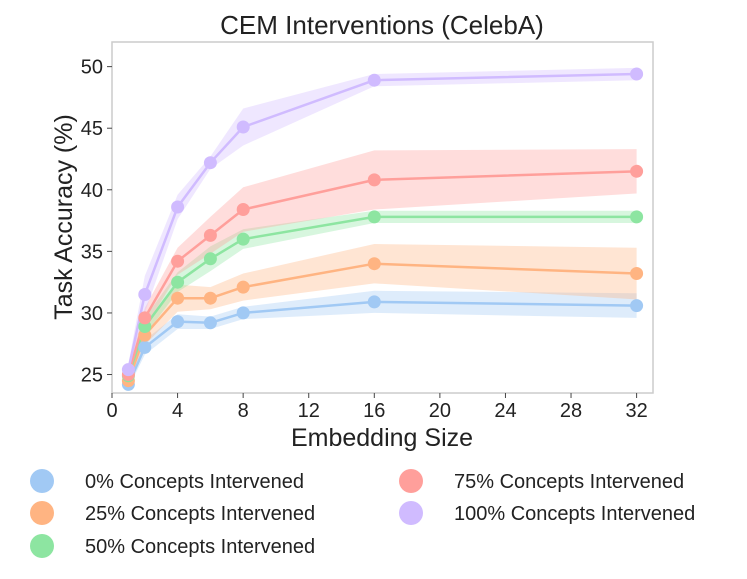 Image resolution: width=747 pixels, height=579 pixels. I want to click on y-tick-label-0: 25, so click(92, 376).